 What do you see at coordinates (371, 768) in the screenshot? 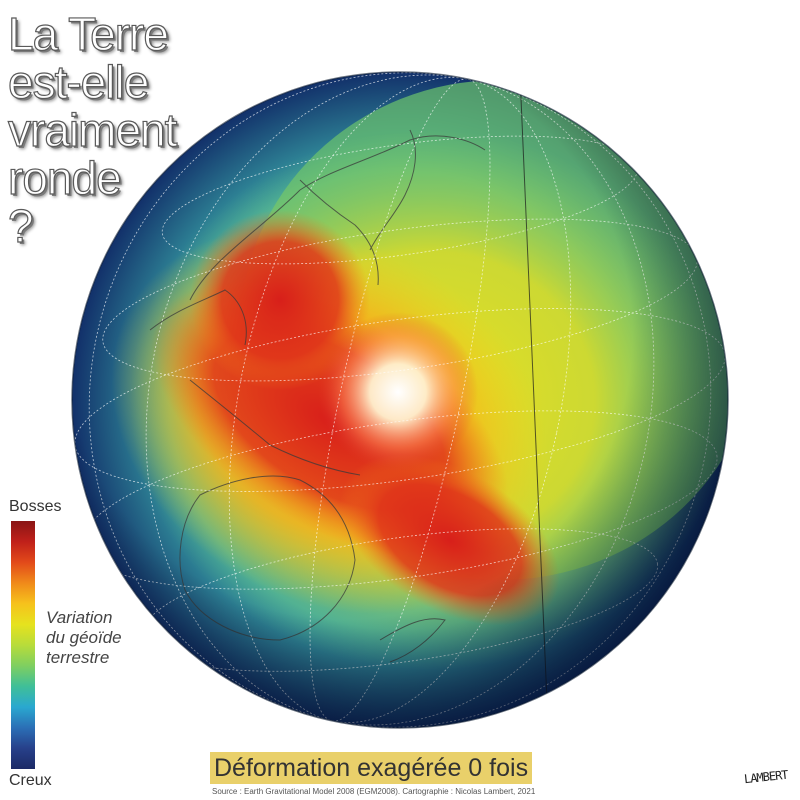
I see `deformation-label: Déformation exagérée 0 fois` at bounding box center [371, 768].